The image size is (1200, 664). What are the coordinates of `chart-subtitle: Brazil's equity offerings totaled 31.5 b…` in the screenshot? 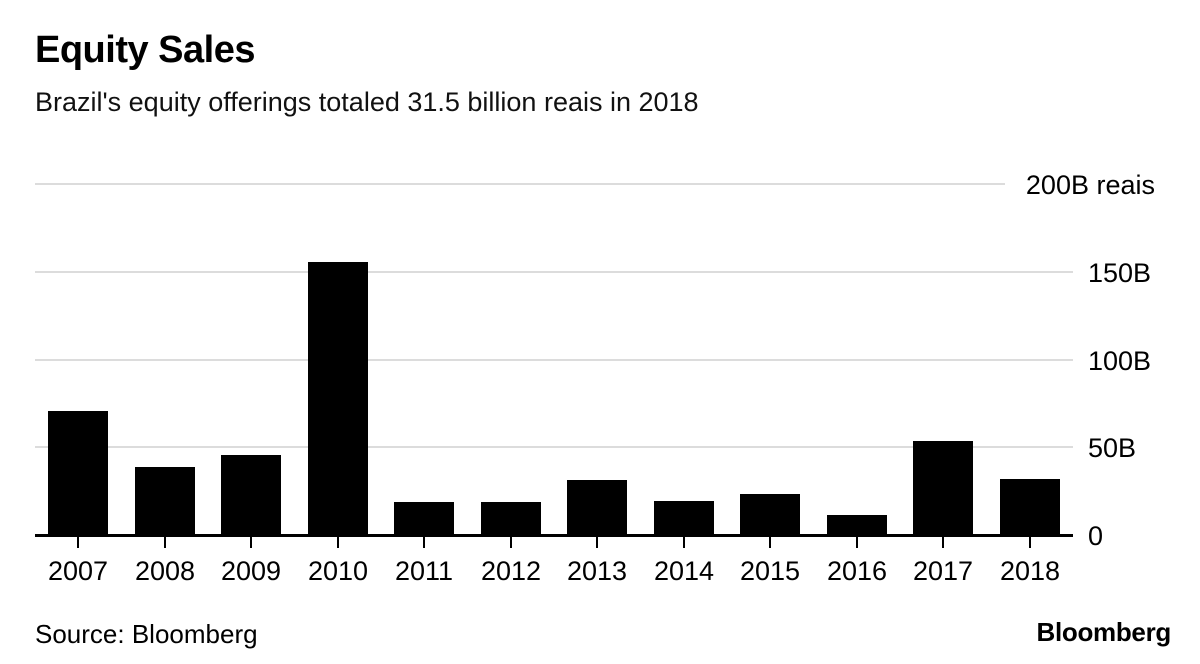 It's located at (367, 102).